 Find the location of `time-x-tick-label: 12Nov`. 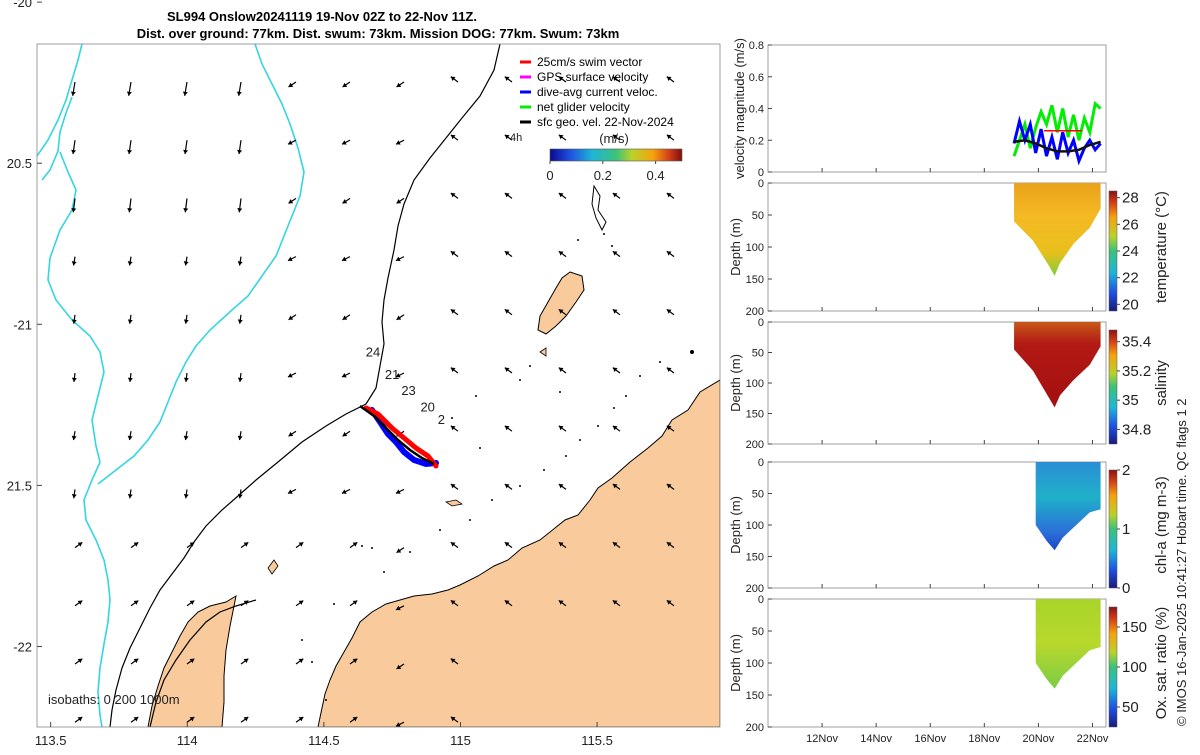

time-x-tick-label: 12Nov is located at coordinates (822, 739).